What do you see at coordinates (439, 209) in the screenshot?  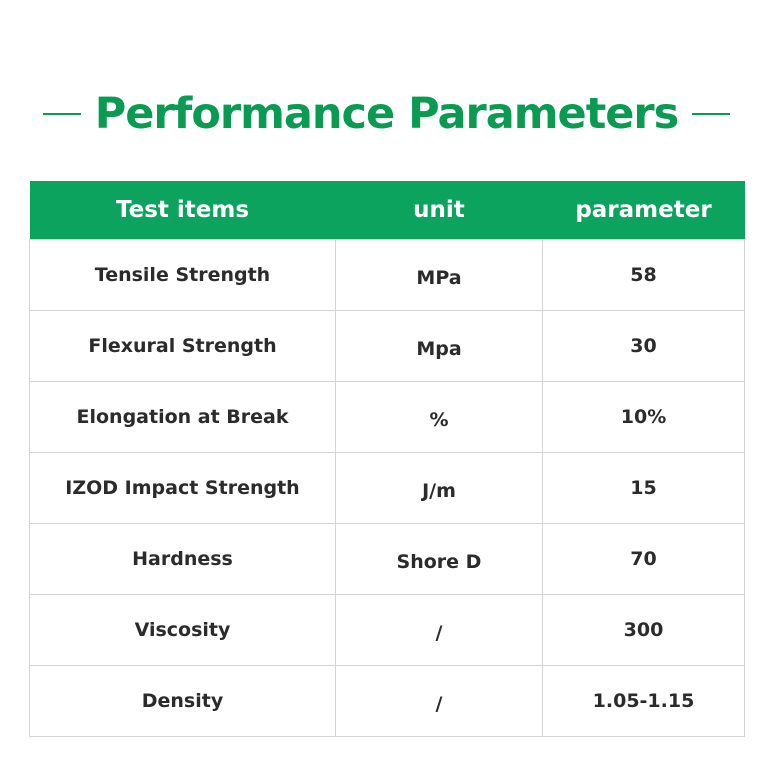 I see `header-unit: unit` at bounding box center [439, 209].